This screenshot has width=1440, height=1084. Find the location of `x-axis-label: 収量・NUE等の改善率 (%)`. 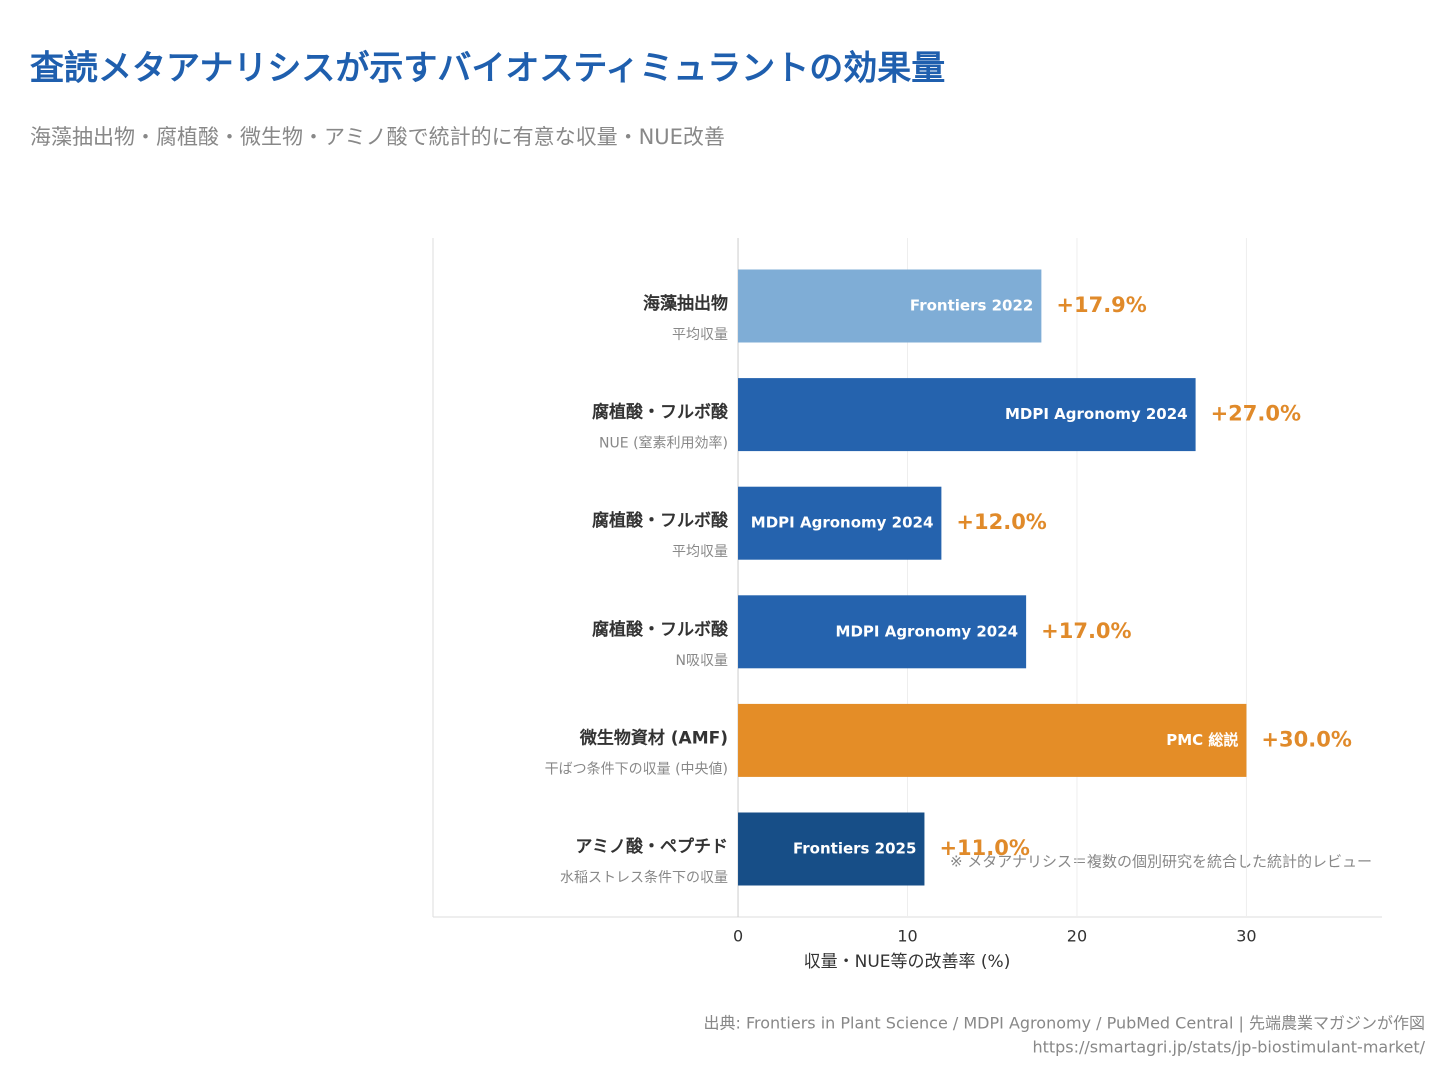

x-axis-label: 収量・NUE等の改善率 (%) is located at coordinates (907, 962).